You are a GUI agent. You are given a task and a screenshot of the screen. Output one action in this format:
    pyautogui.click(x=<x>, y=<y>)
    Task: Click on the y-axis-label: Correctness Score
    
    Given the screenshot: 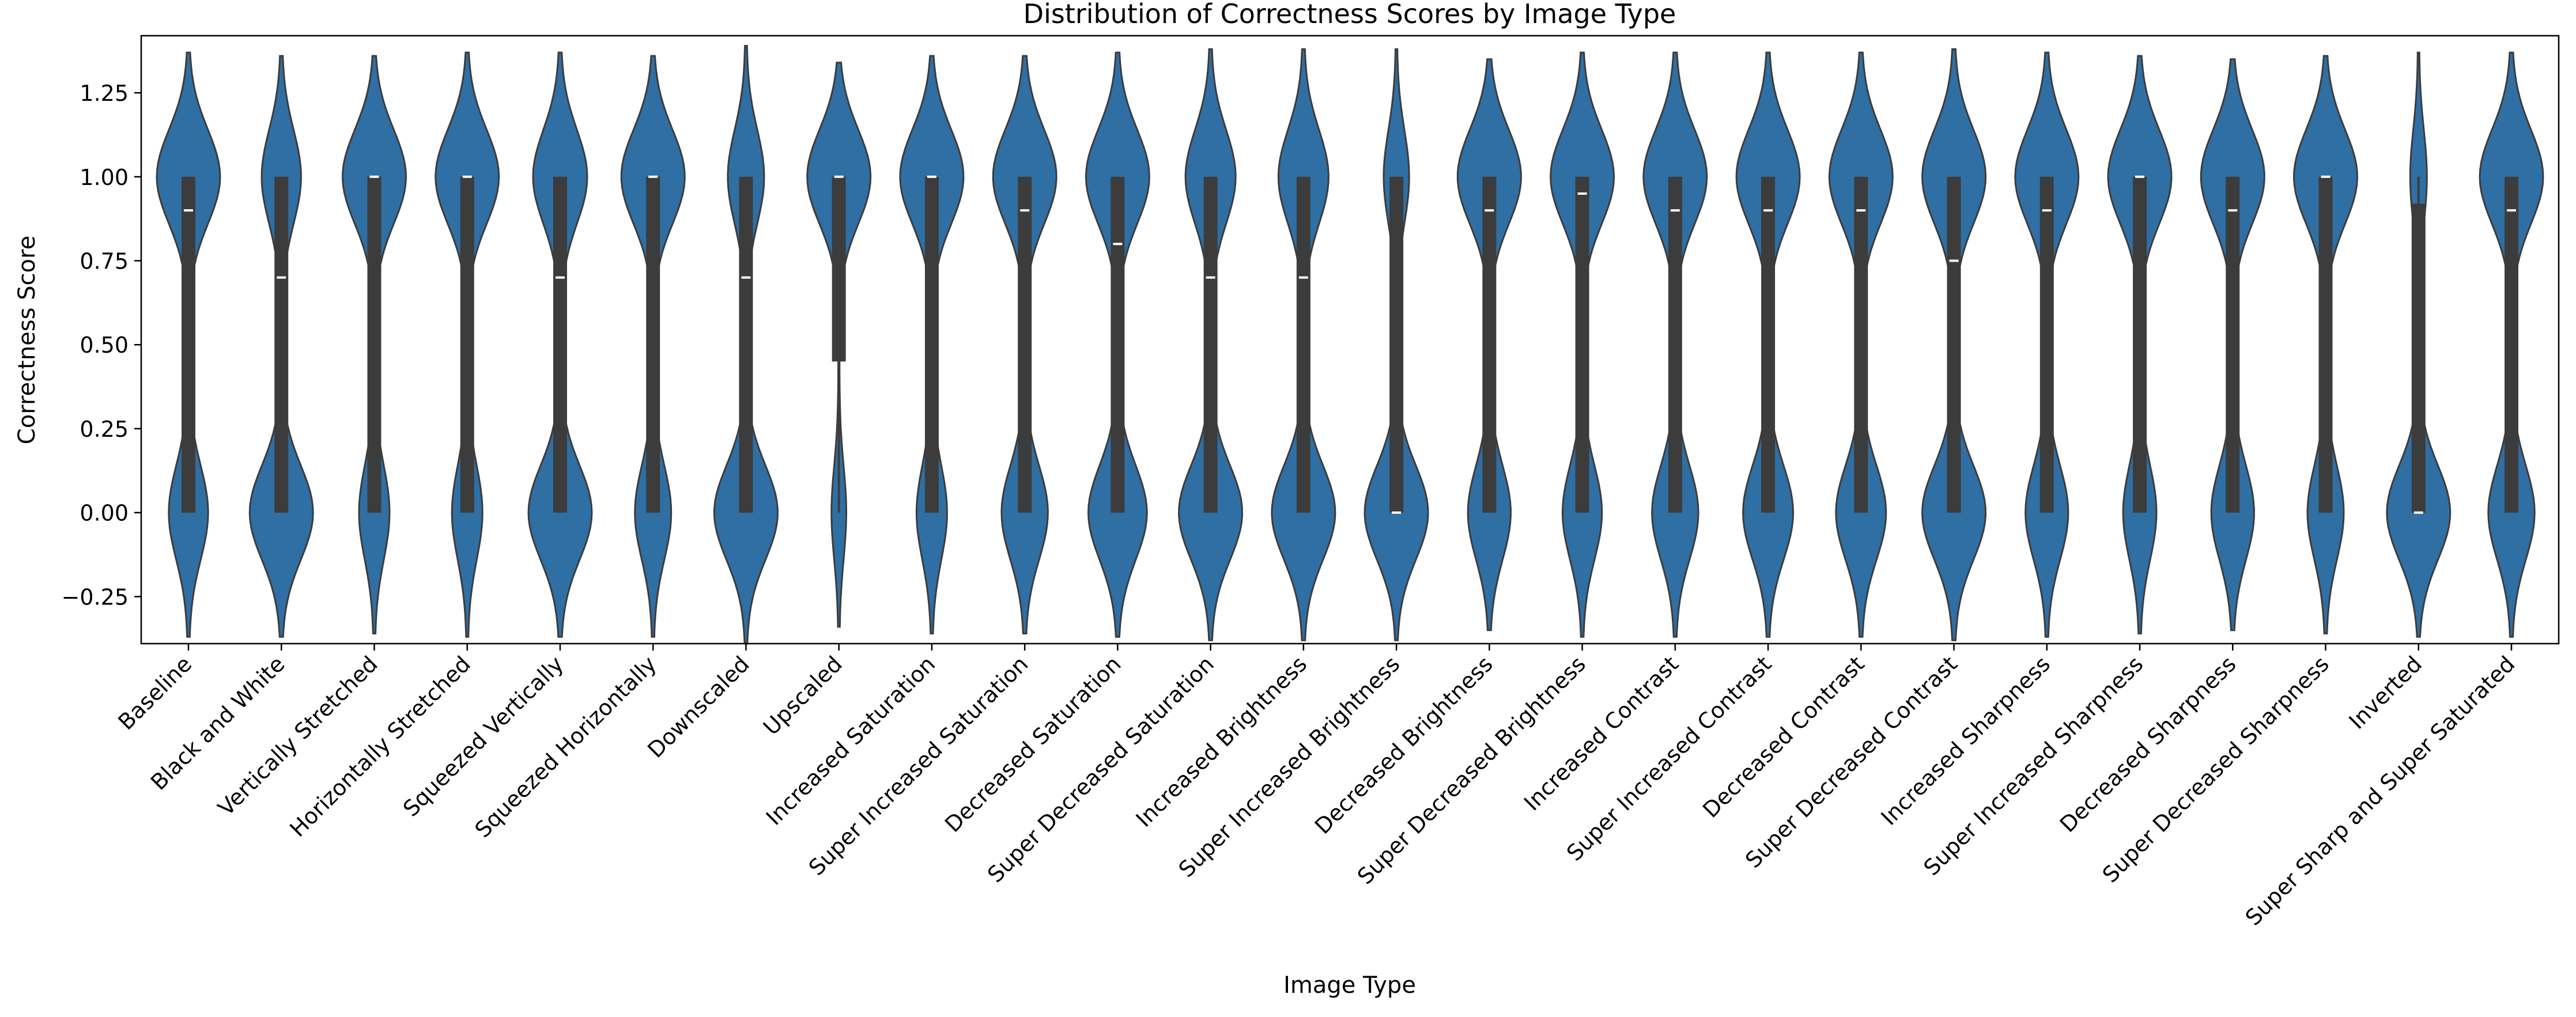 What is the action you would take?
    pyautogui.click(x=27, y=340)
    